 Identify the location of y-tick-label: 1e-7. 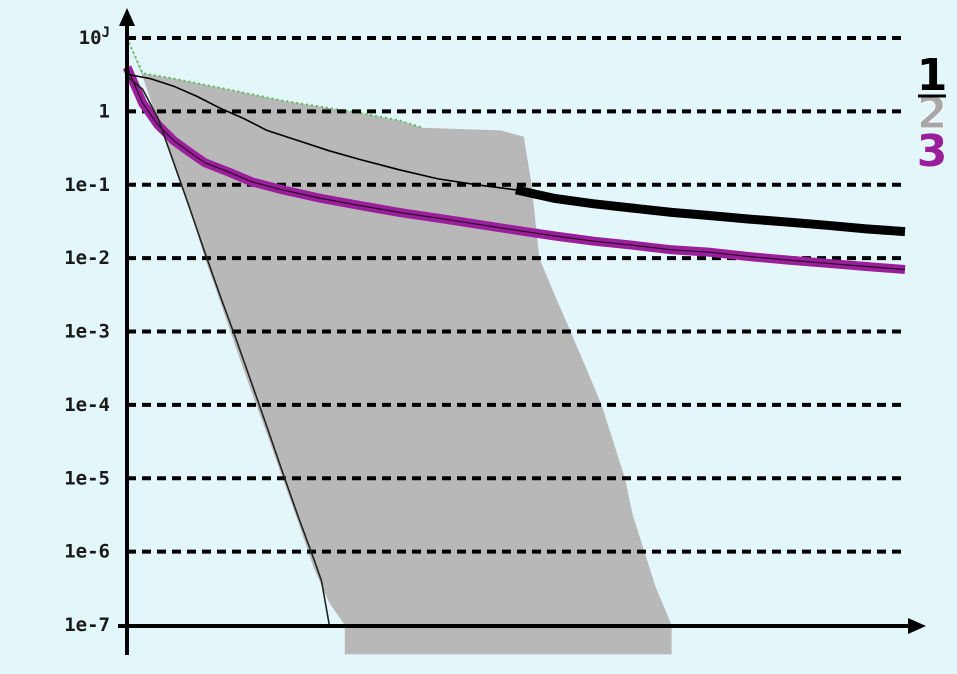
(87, 625).